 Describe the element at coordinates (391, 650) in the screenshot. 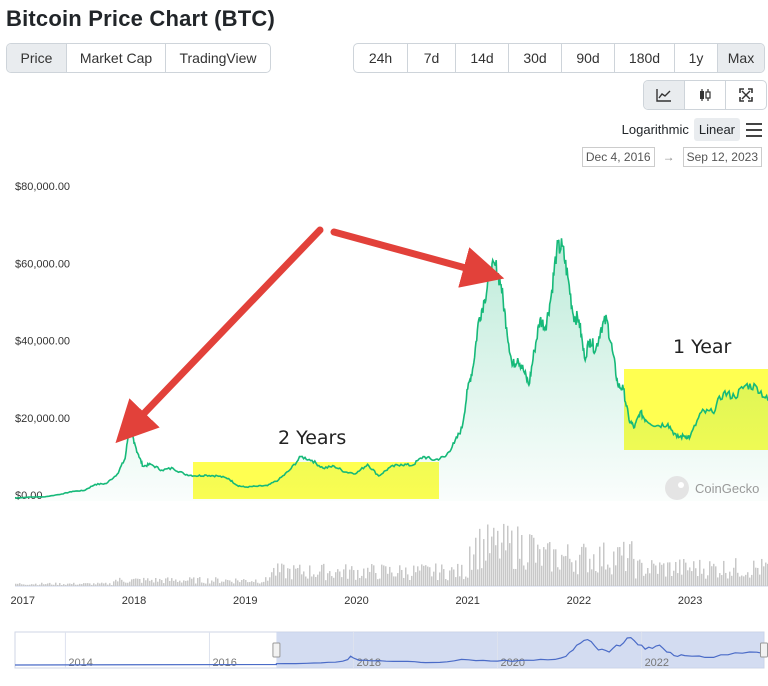

I see `navigator: 2014 2016 2018 2020 2022` at that location.